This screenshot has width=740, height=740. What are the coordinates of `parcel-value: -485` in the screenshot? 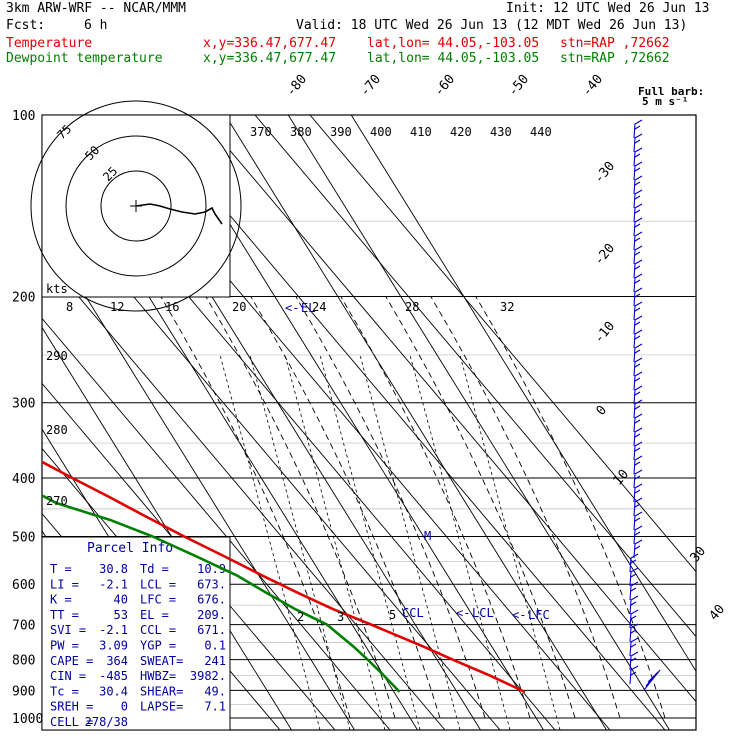 It's located at (113, 676).